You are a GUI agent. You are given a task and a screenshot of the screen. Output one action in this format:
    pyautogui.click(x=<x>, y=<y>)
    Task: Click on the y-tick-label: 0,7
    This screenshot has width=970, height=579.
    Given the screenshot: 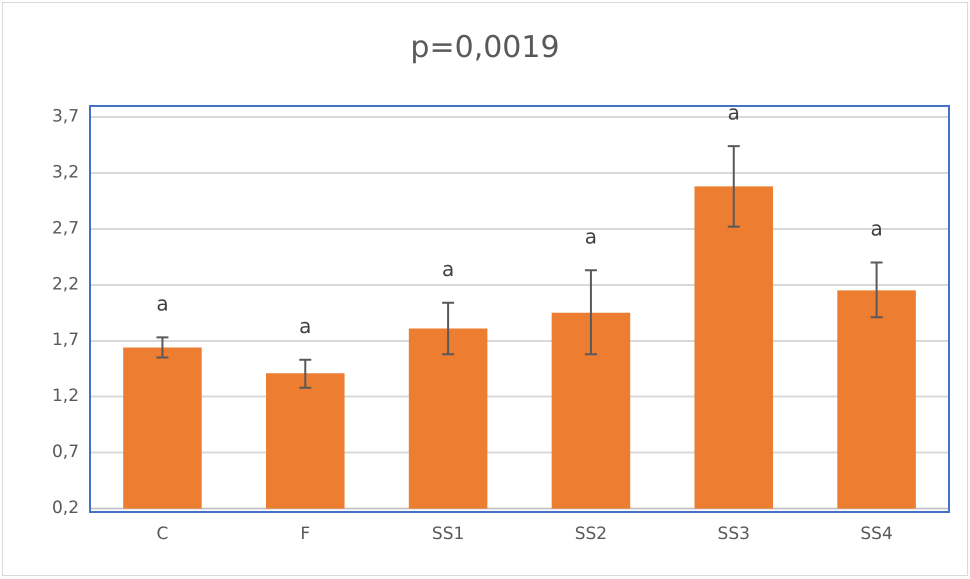 What is the action you would take?
    pyautogui.click(x=66, y=452)
    